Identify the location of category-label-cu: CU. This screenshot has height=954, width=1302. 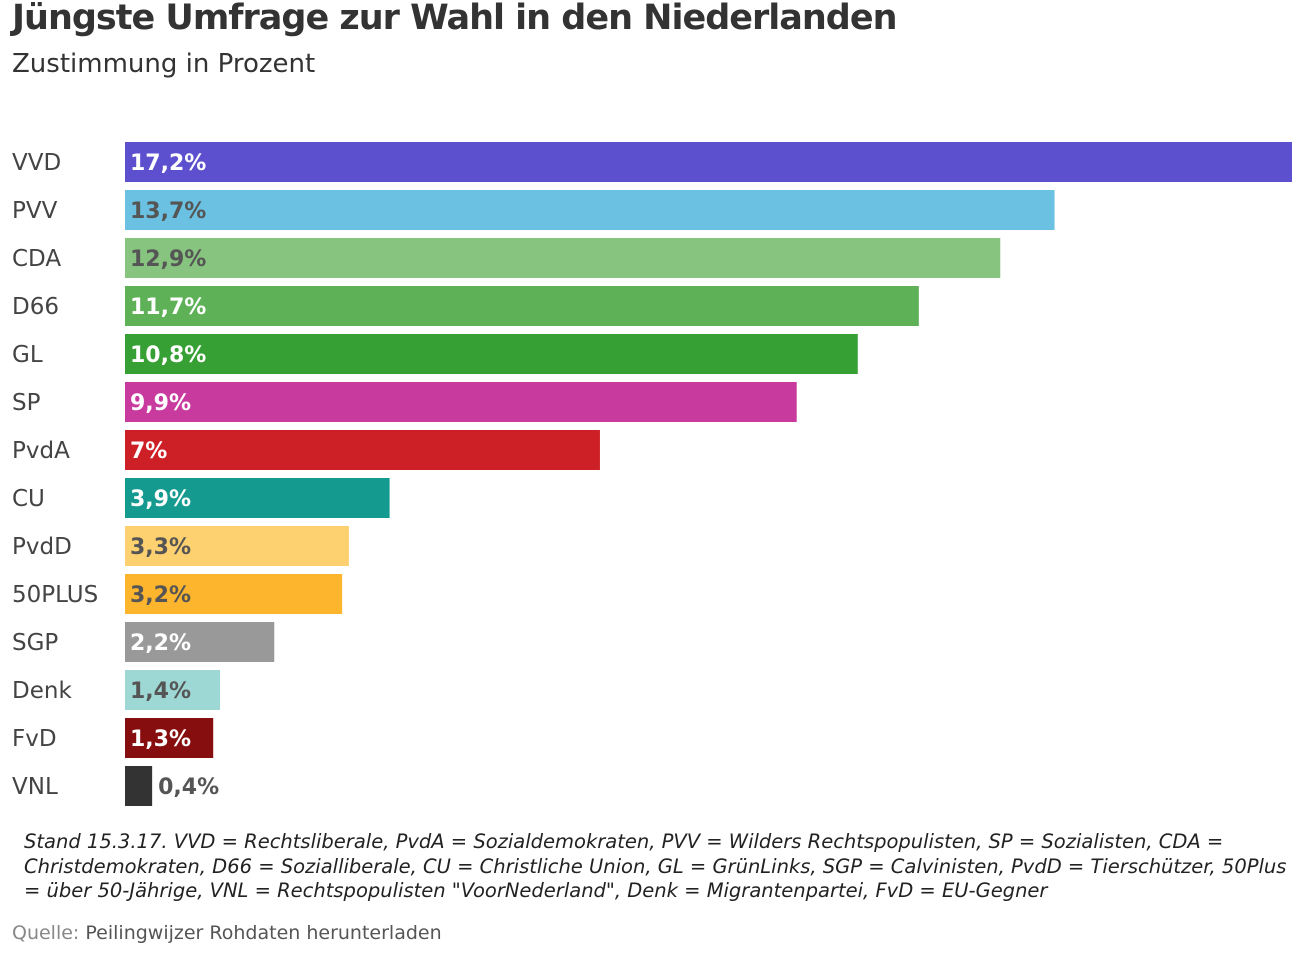
(28, 499).